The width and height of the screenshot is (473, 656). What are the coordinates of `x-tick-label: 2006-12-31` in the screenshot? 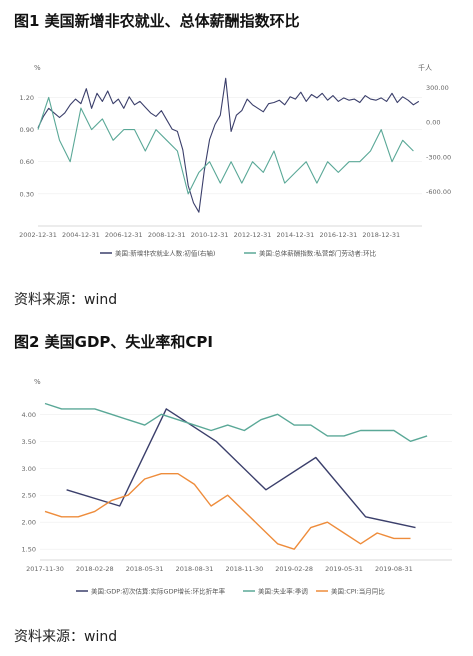 It's located at (124, 235).